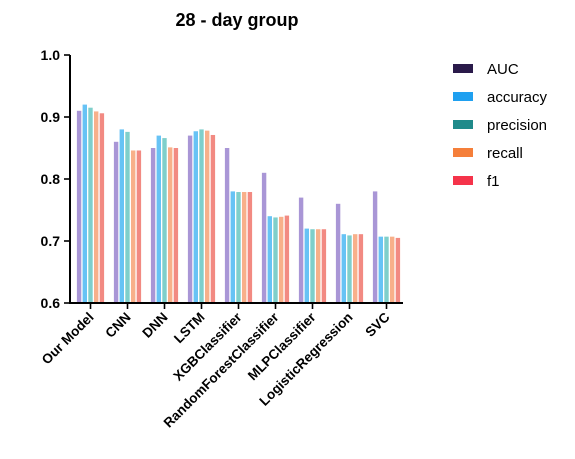 The image size is (575, 459). I want to click on x-tick-label: DNN, so click(154, 325).